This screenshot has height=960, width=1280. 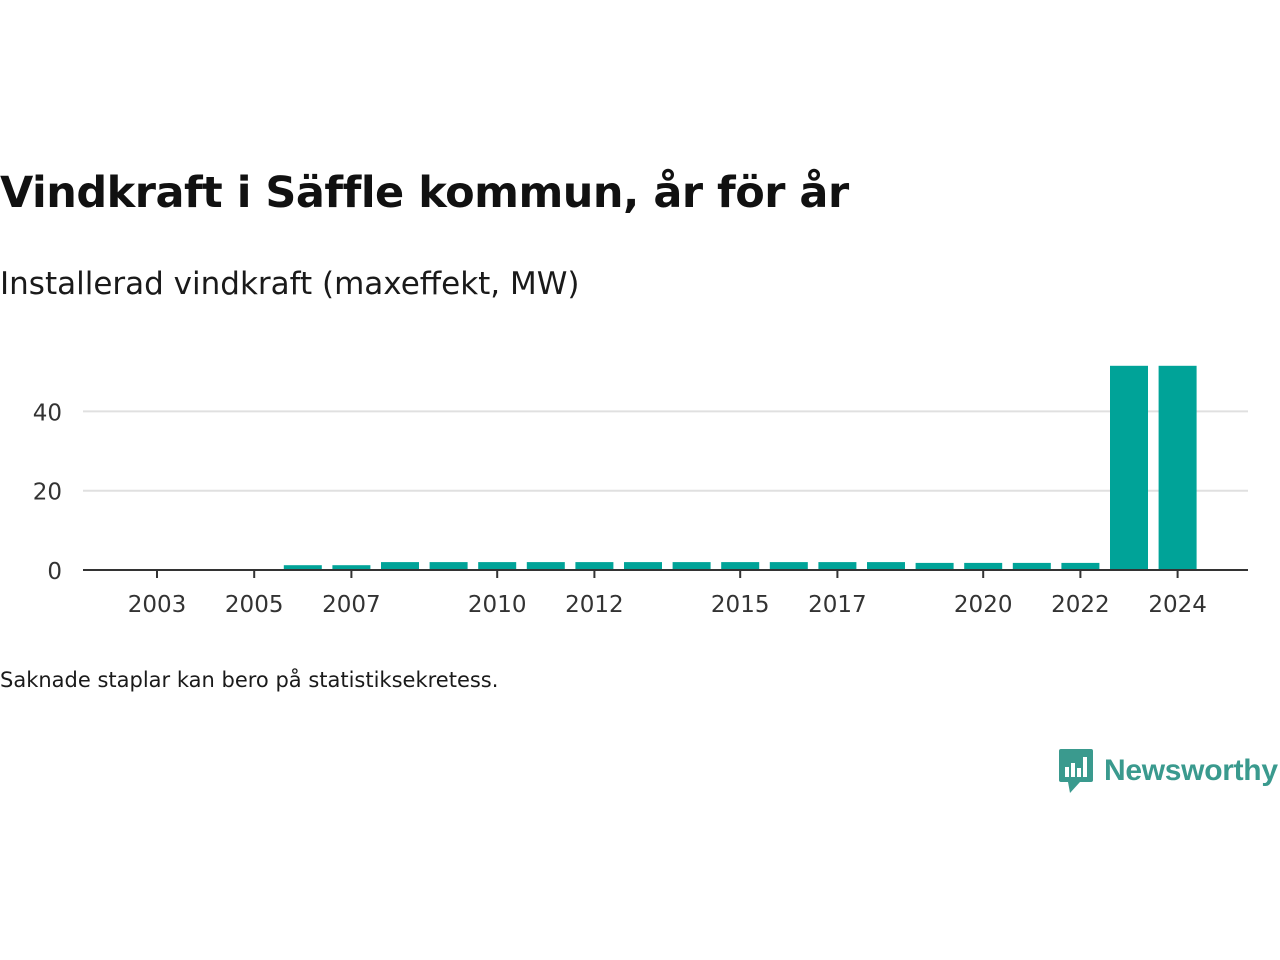 I want to click on bar-2024, so click(x=1177, y=467).